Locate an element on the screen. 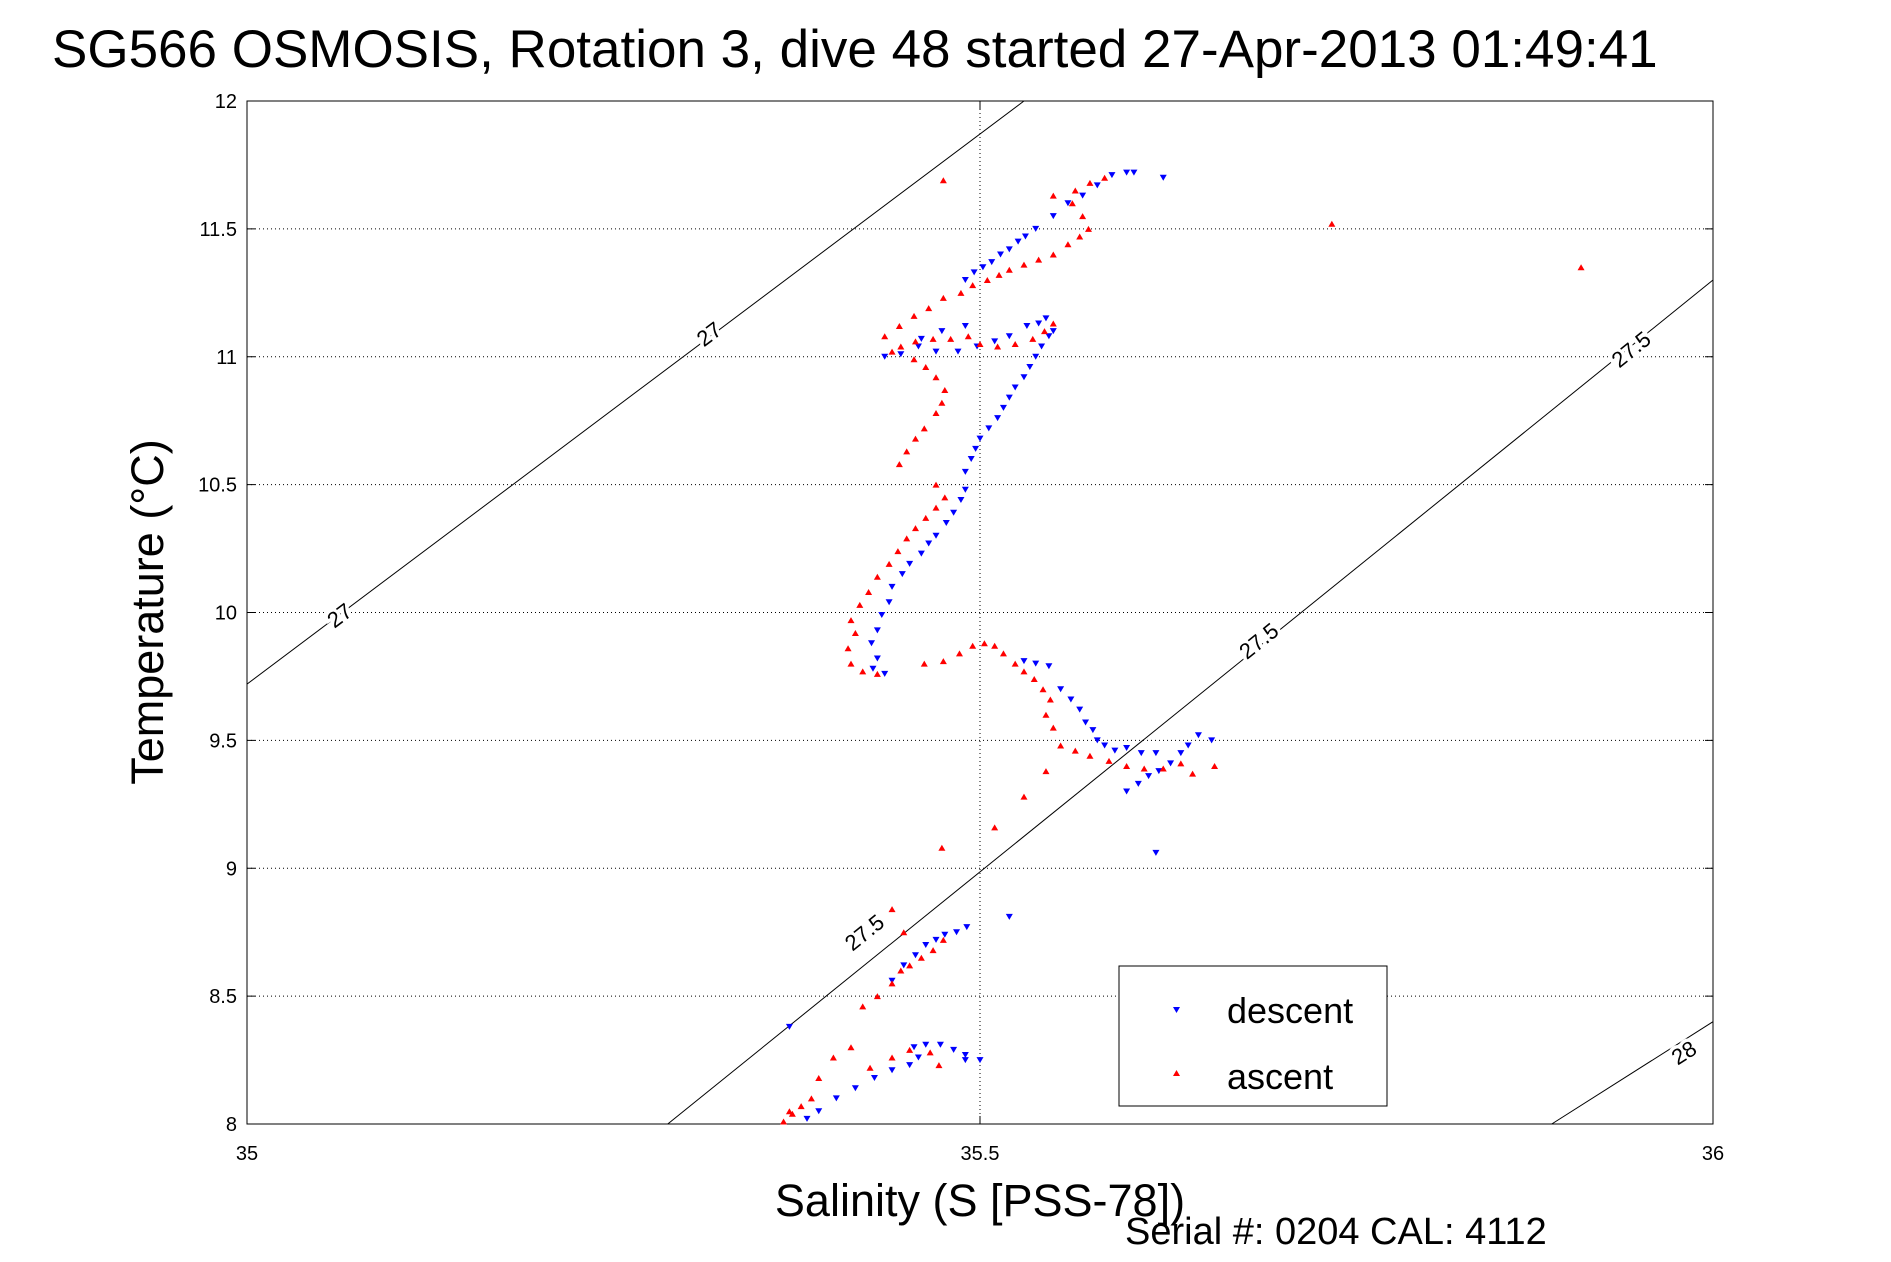  x-tick-label: 35.5 is located at coordinates (980, 1154).